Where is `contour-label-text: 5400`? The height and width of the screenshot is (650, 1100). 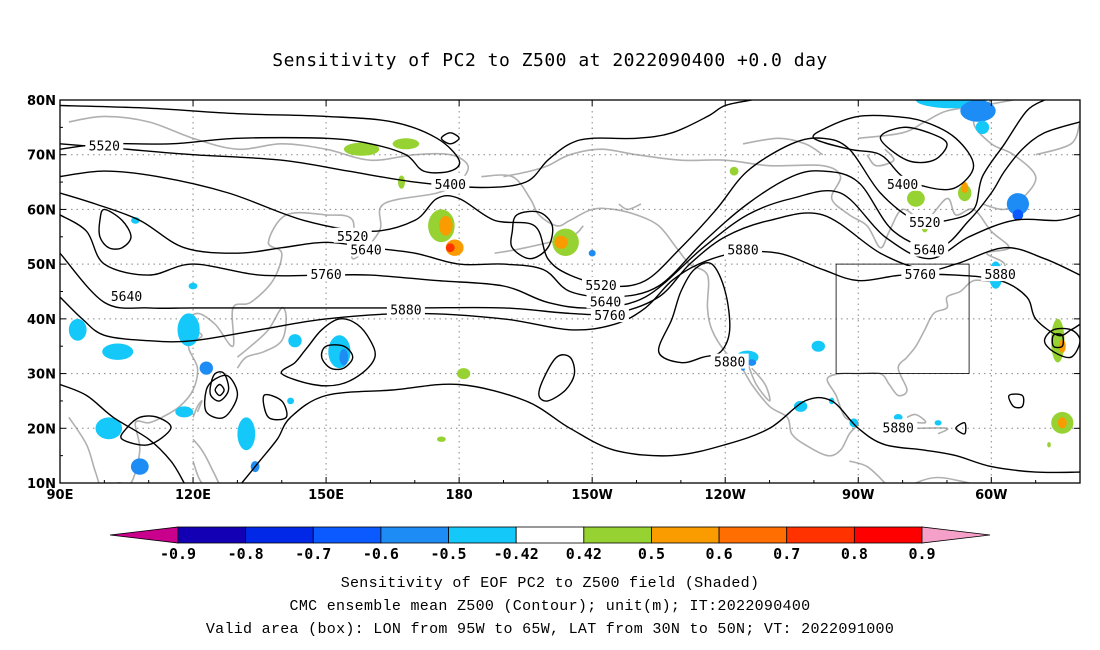
contour-label-text: 5400 is located at coordinates (450, 185).